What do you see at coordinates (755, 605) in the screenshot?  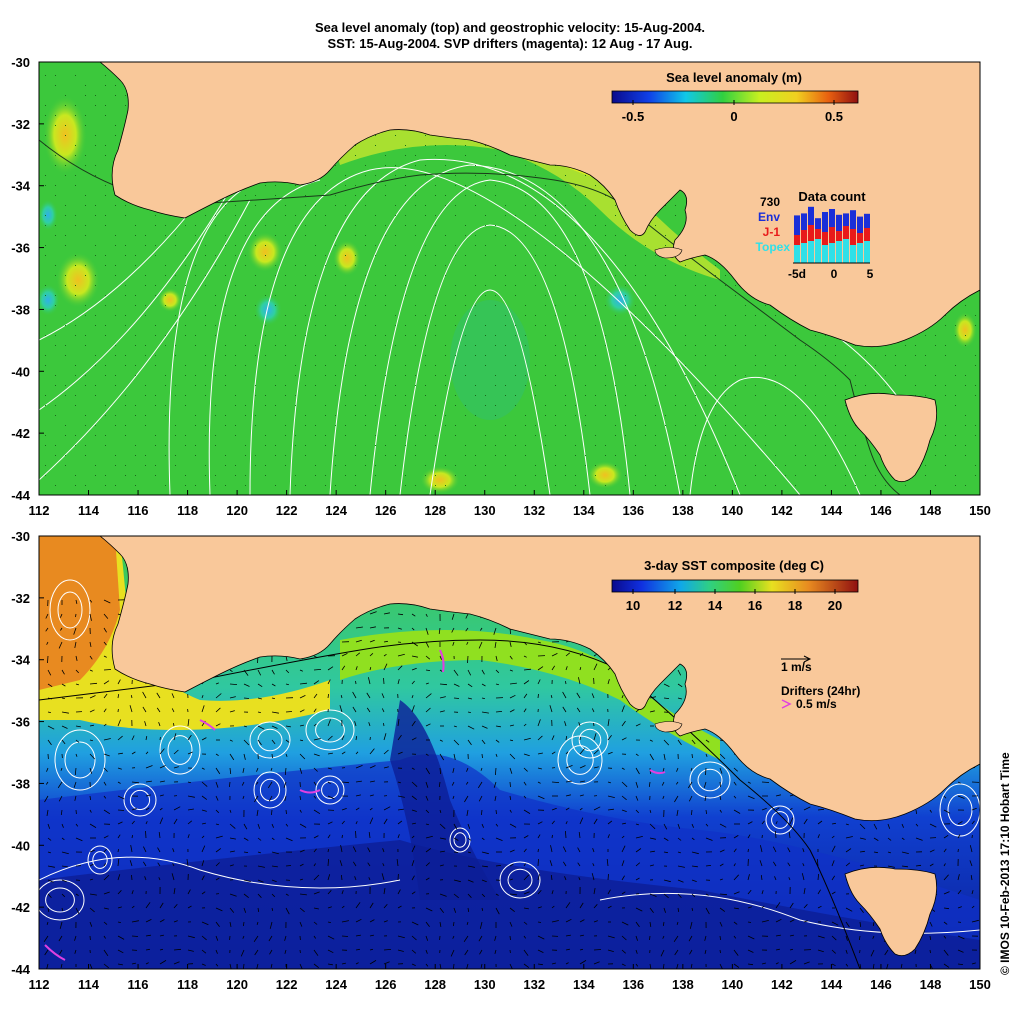 I see `colorbar-tick-label: 16` at bounding box center [755, 605].